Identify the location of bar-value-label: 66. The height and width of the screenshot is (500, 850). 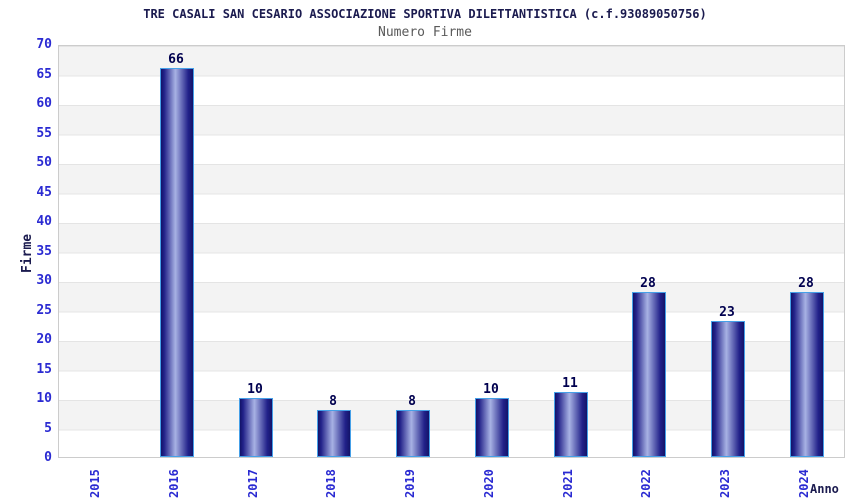
(176, 59).